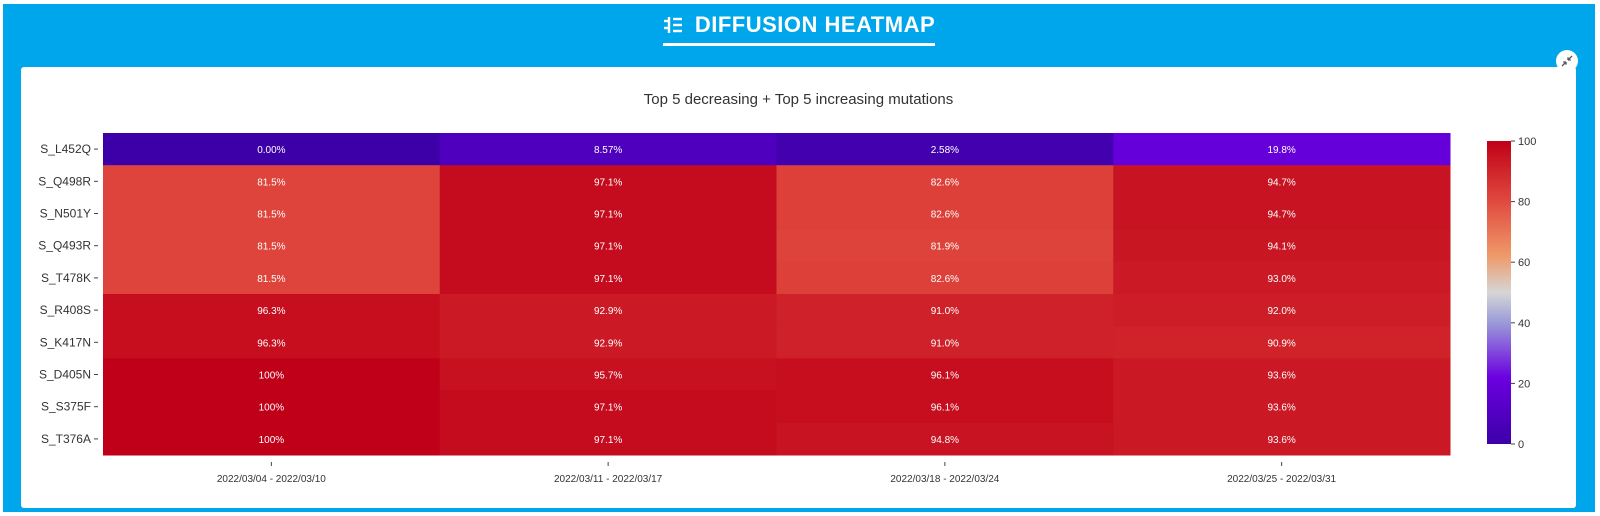 Image resolution: width=1600 pixels, height=516 pixels. I want to click on x-tick-label: 2022/03/18 - 2022/03/24, so click(944, 479).